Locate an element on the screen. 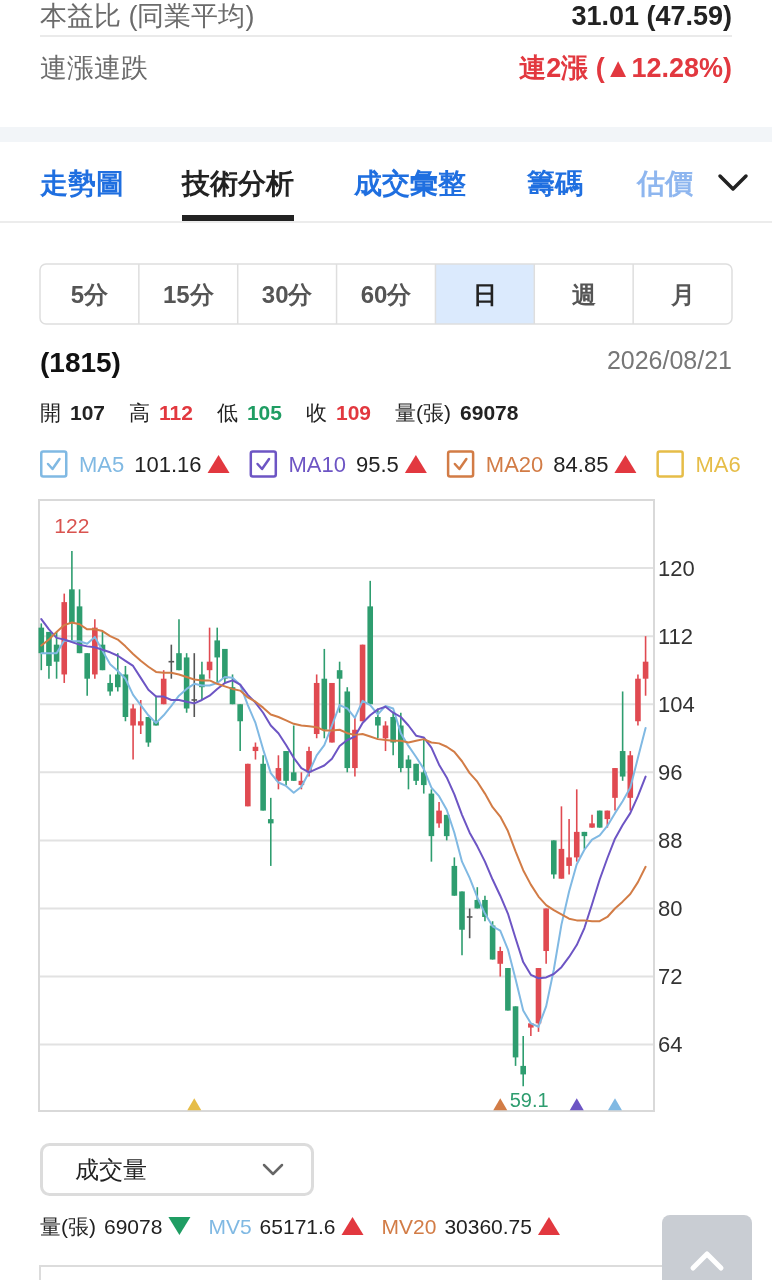  y-tick-label: 72 is located at coordinates (670, 977).